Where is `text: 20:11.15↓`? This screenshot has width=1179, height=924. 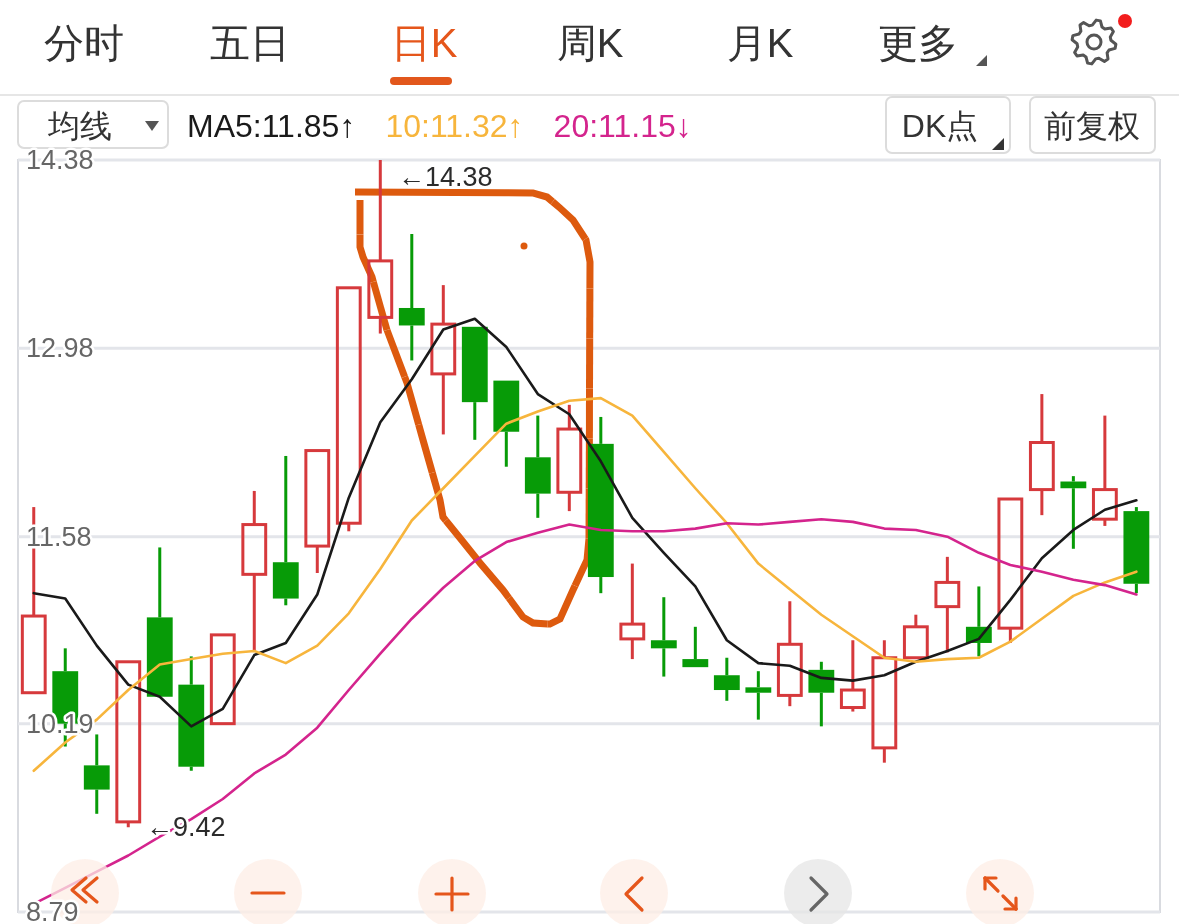 text: 20:11.15↓ is located at coordinates (622, 126).